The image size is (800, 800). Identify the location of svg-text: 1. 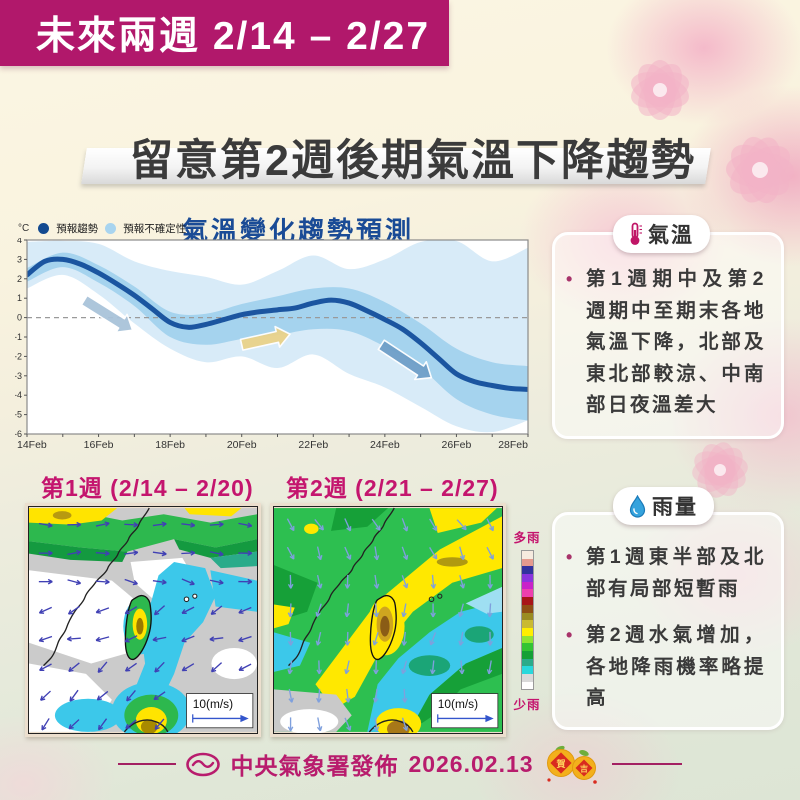
(19, 298).